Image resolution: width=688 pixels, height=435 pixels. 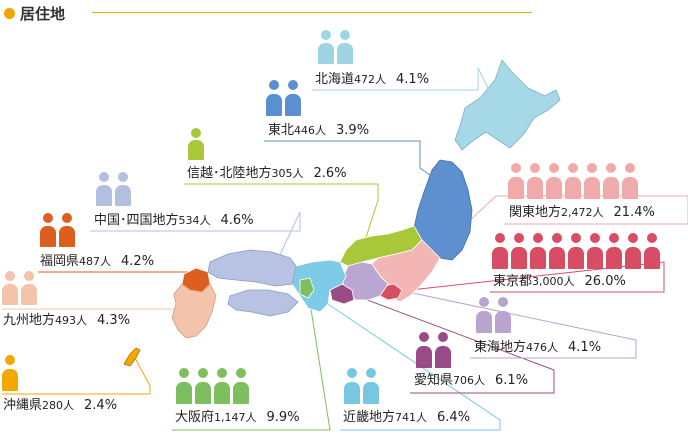 I want to click on region-label-tokai: 東海地方476人 4.1%, so click(x=537, y=348).